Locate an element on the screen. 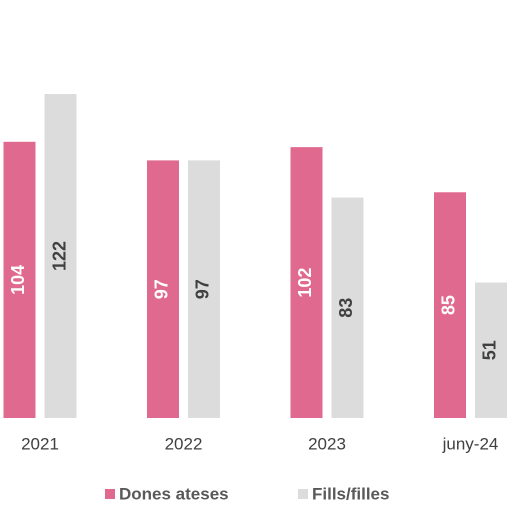 The height and width of the screenshot is (505, 509). data-label: 122 is located at coordinates (59, 256).